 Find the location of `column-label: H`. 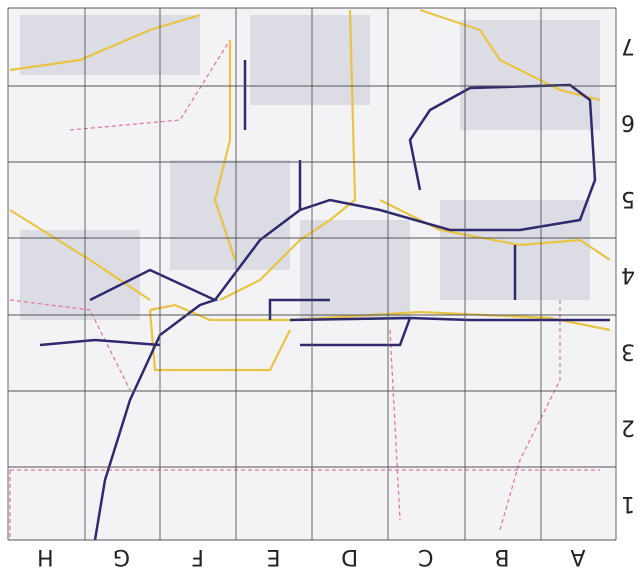

column-label: H is located at coordinates (45, 556).